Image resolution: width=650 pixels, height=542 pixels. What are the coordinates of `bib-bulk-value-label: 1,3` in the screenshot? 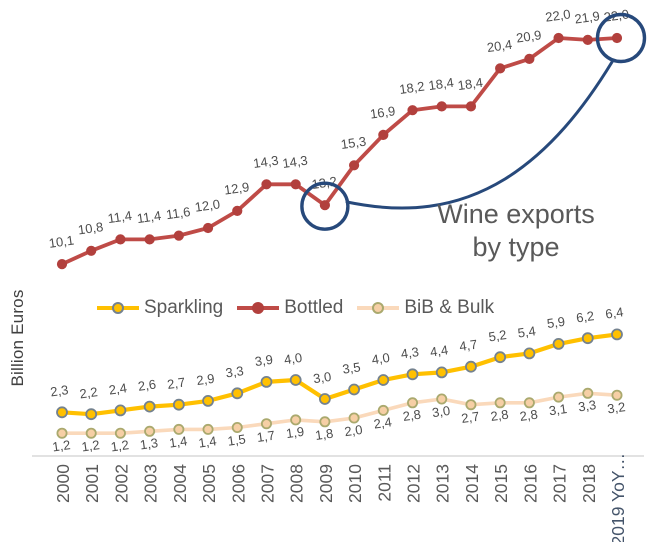 It's located at (149, 443).